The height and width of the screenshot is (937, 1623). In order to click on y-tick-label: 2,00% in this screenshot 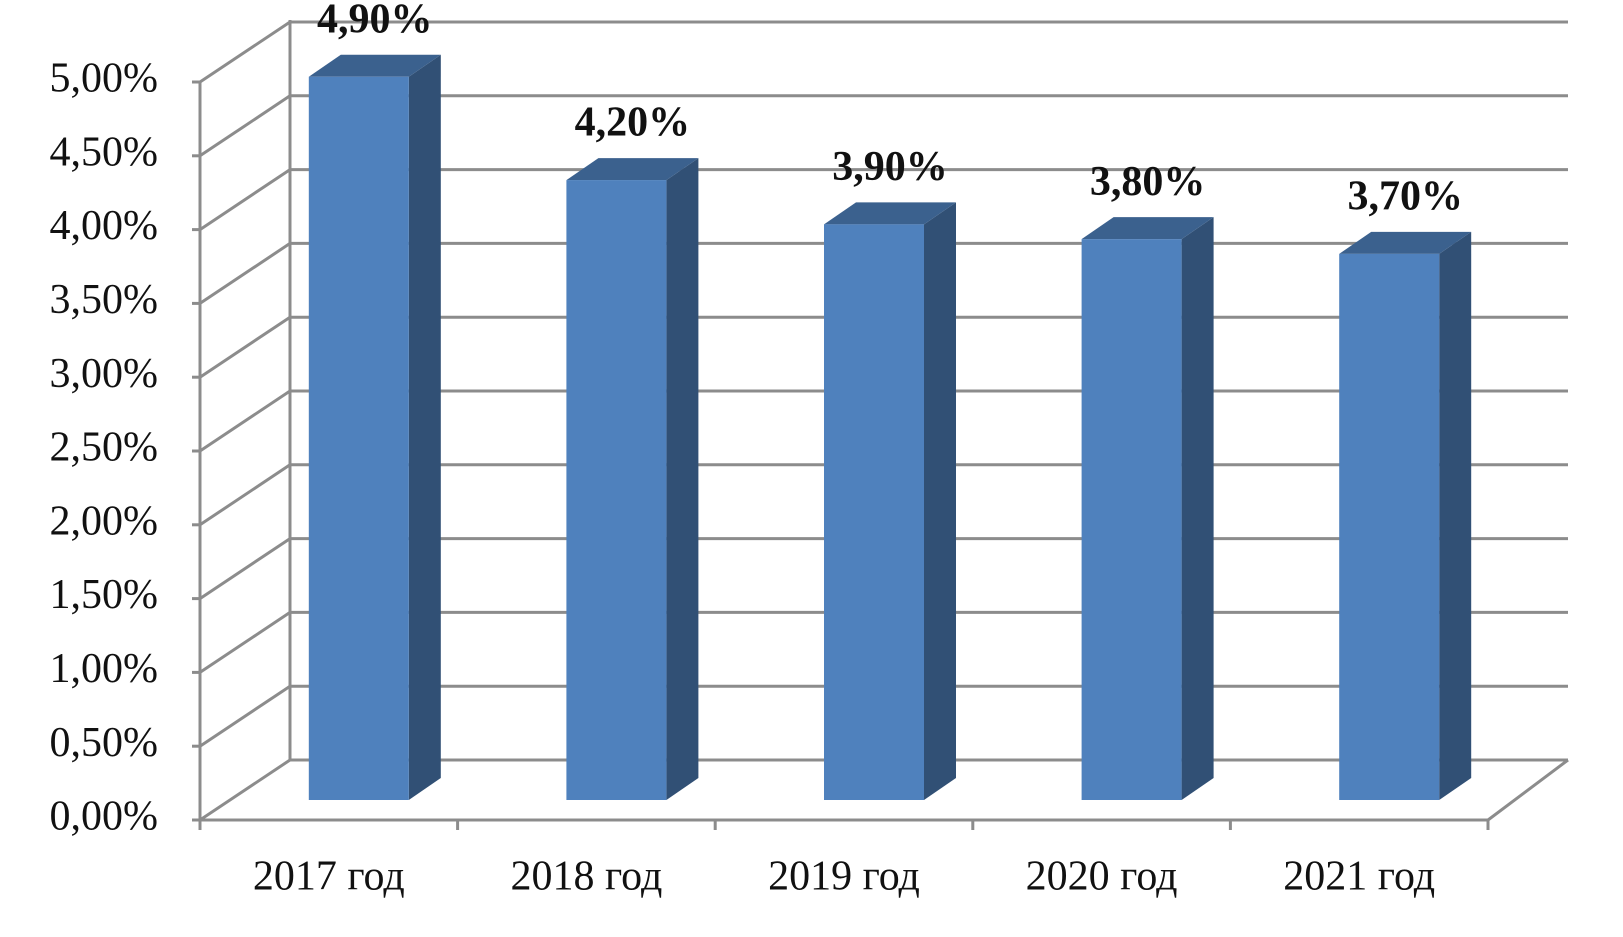, I will do `click(104, 521)`.